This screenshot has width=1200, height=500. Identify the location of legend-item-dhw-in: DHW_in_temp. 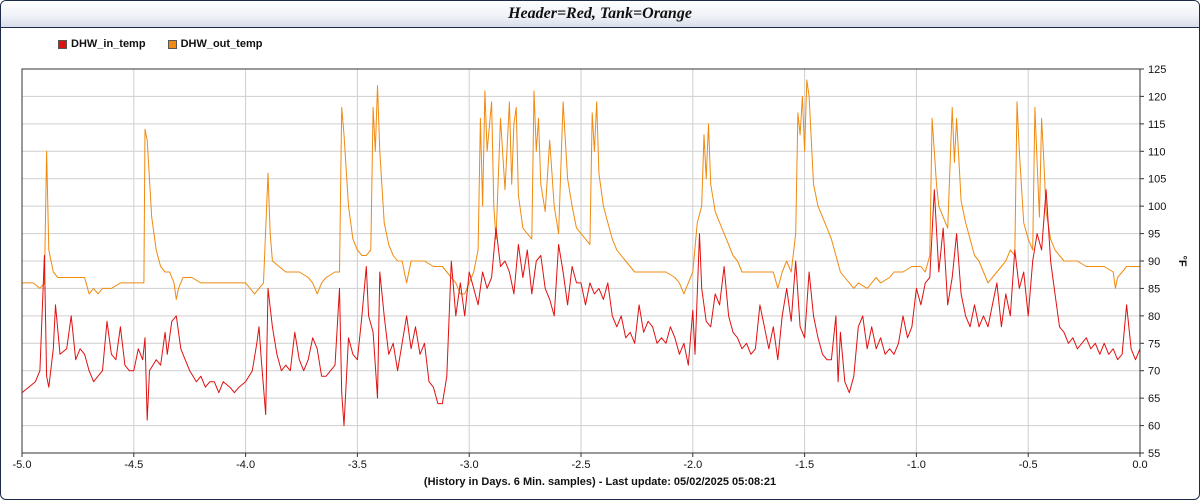
(102, 44).